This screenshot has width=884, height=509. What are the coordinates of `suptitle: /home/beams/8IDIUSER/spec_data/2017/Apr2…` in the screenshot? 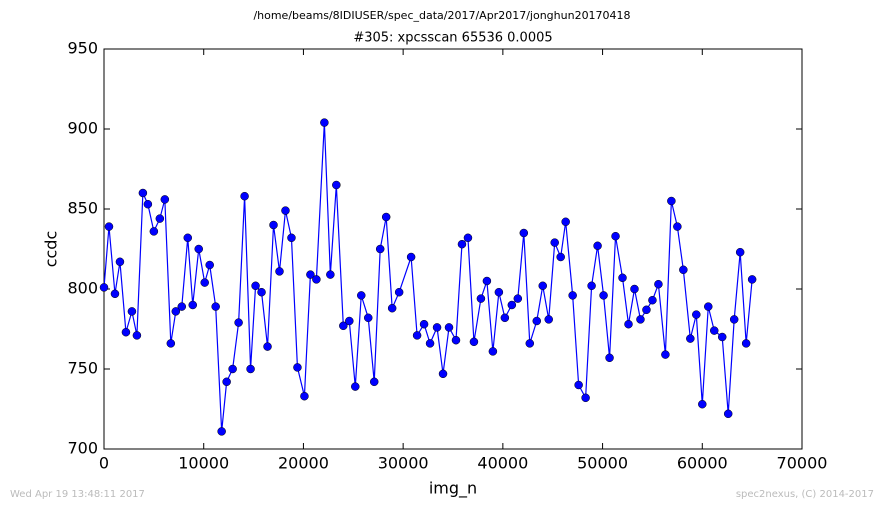 It's located at (441, 15).